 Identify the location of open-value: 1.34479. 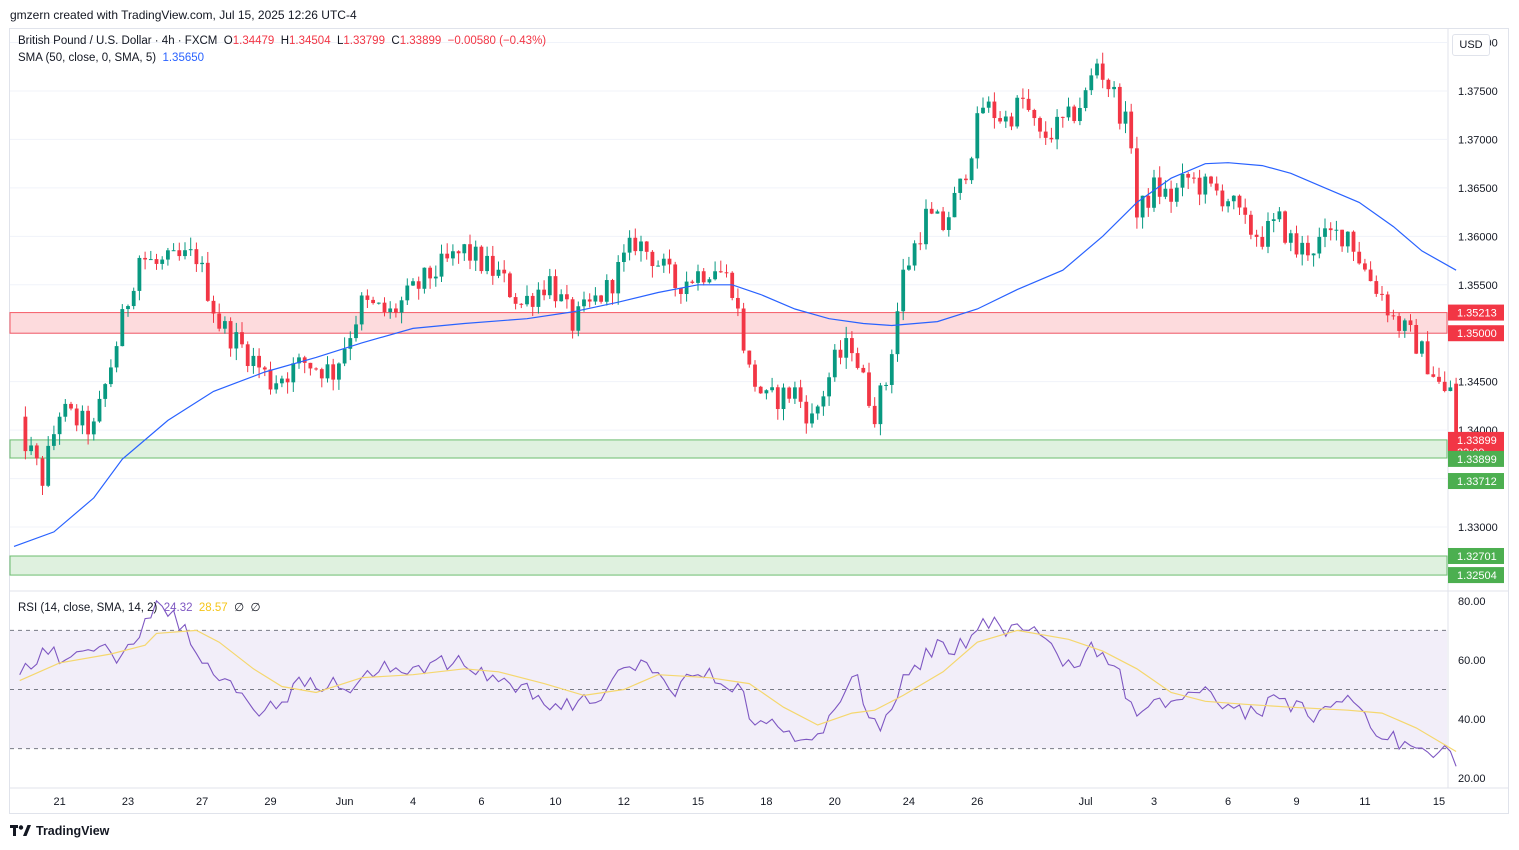
(253, 41).